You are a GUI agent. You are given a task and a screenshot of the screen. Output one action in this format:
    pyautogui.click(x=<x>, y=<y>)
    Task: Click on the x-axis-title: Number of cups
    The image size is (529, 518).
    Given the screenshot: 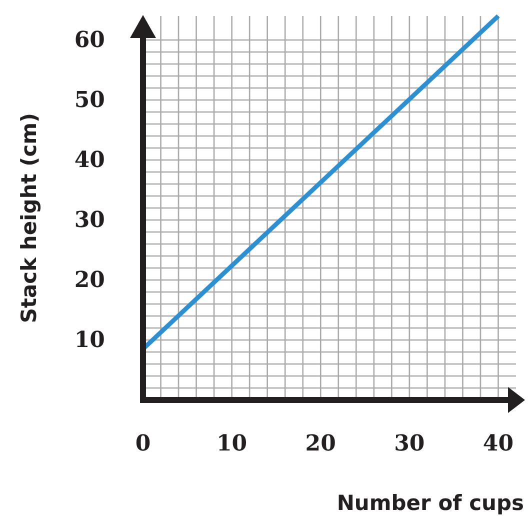 What is the action you would take?
    pyautogui.click(x=430, y=503)
    